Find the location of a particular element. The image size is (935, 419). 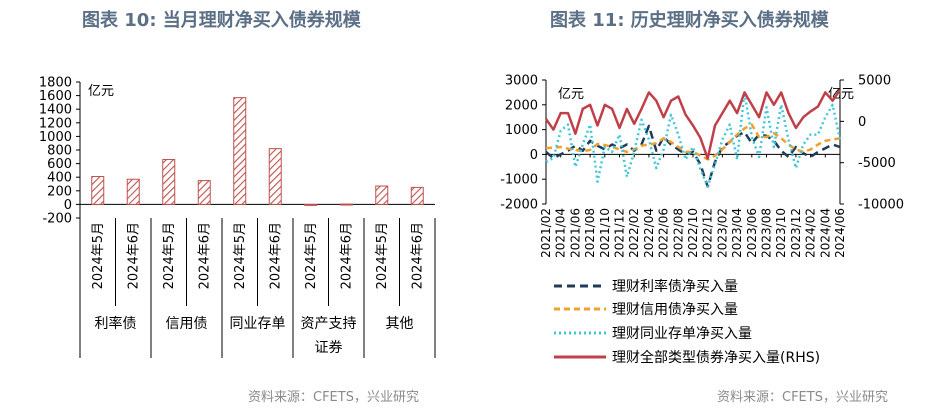

x-tick-label: 2022/12 is located at coordinates (708, 233).